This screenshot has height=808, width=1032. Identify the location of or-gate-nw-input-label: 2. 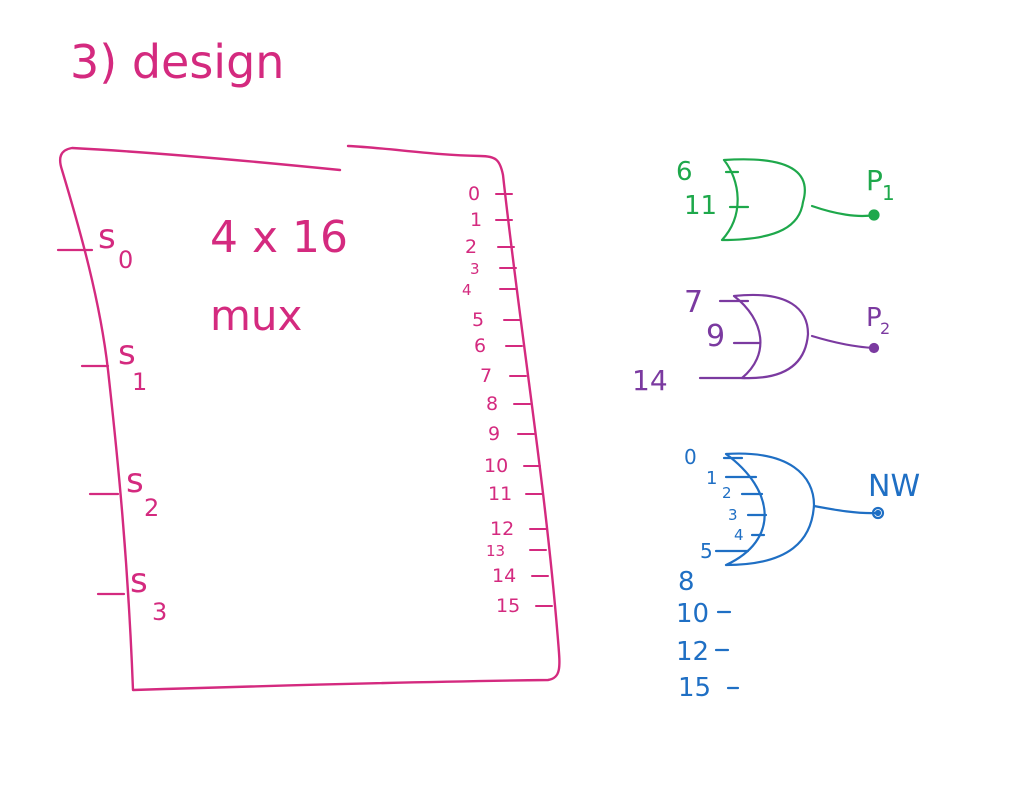
(727, 493).